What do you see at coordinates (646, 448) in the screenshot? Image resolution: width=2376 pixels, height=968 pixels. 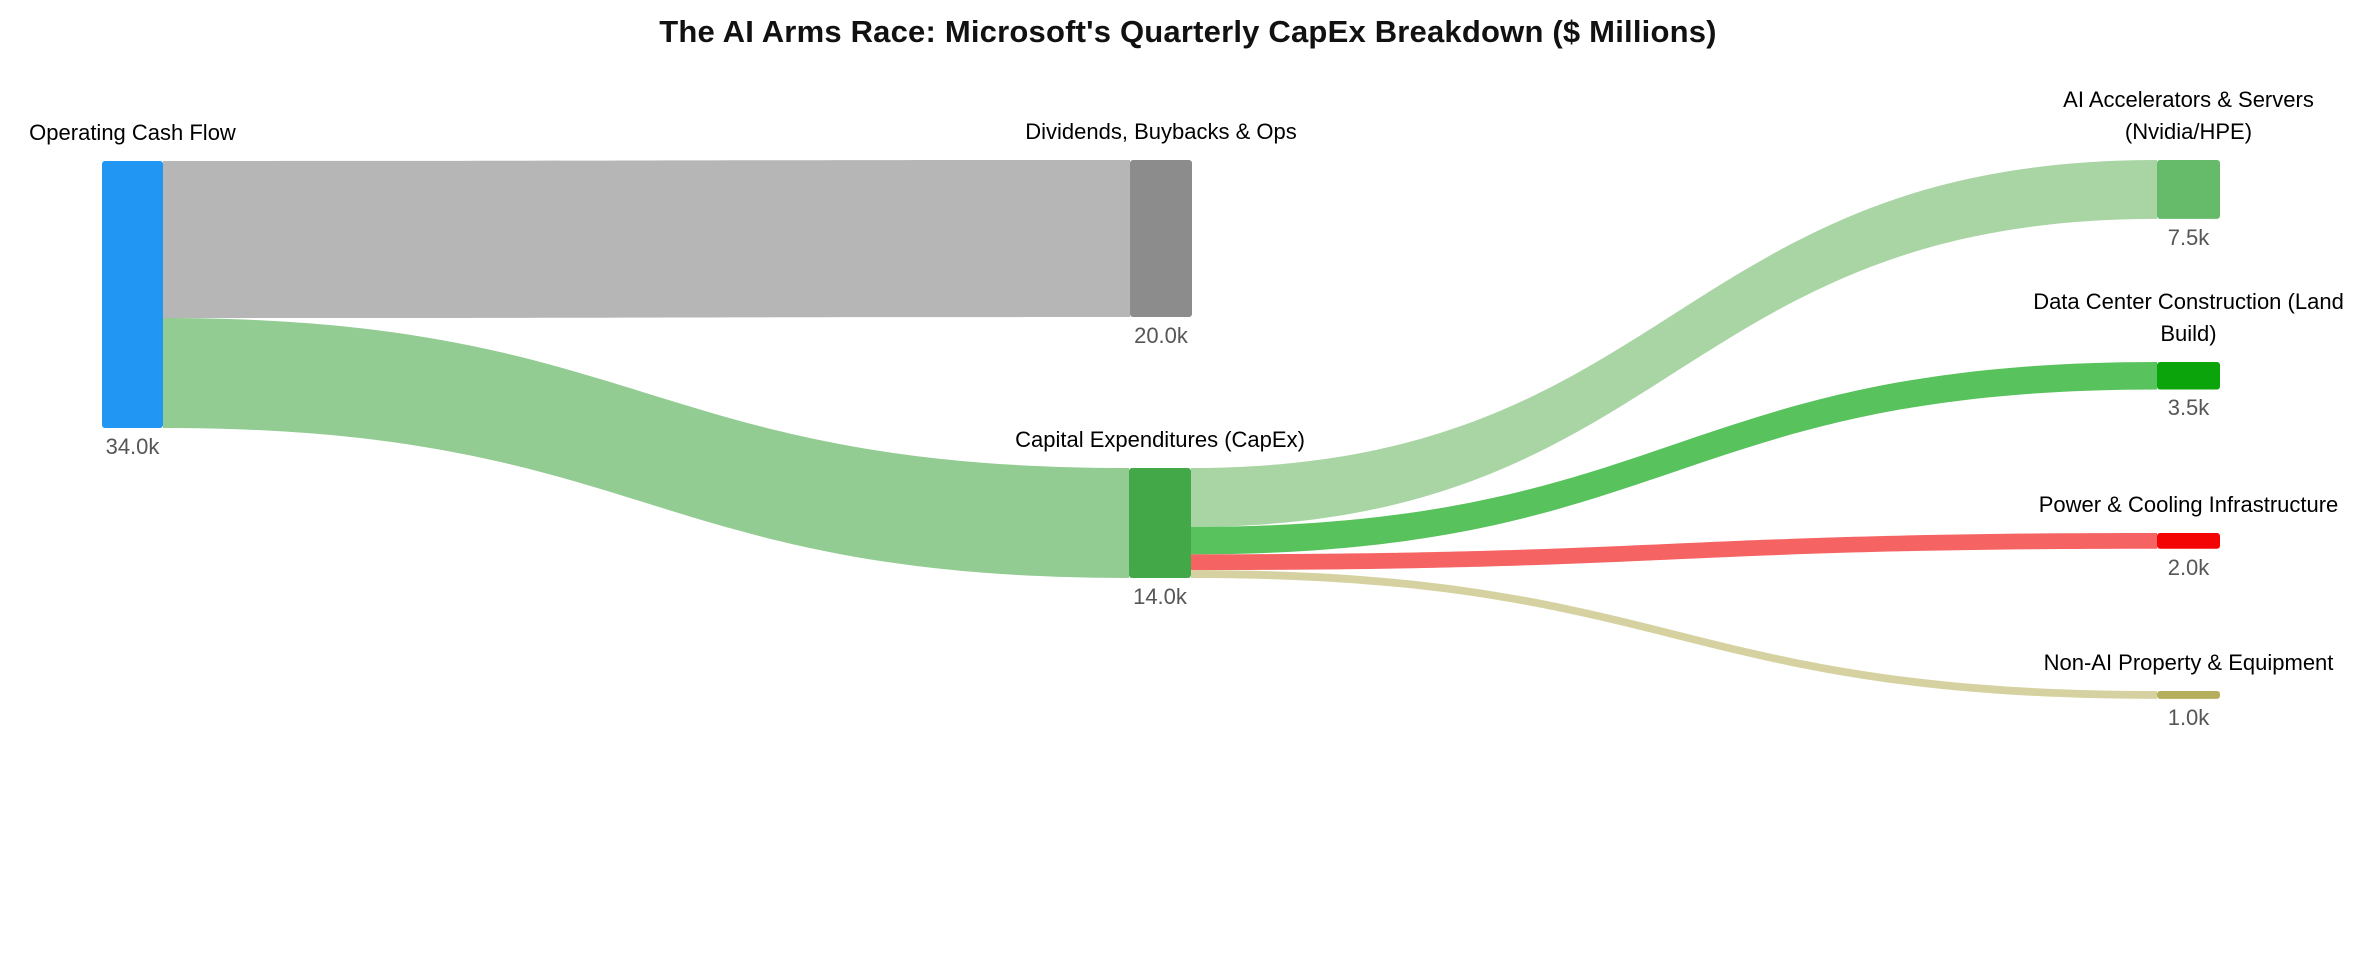 I see `flow-ocf-to-capex` at bounding box center [646, 448].